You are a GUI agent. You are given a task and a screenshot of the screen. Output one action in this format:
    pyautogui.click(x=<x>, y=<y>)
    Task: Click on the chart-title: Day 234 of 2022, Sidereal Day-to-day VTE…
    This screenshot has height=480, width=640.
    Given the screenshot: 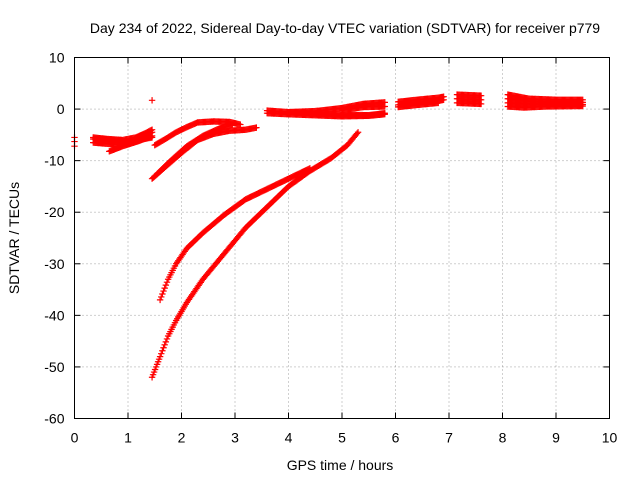 What is the action you would take?
    pyautogui.click(x=345, y=28)
    